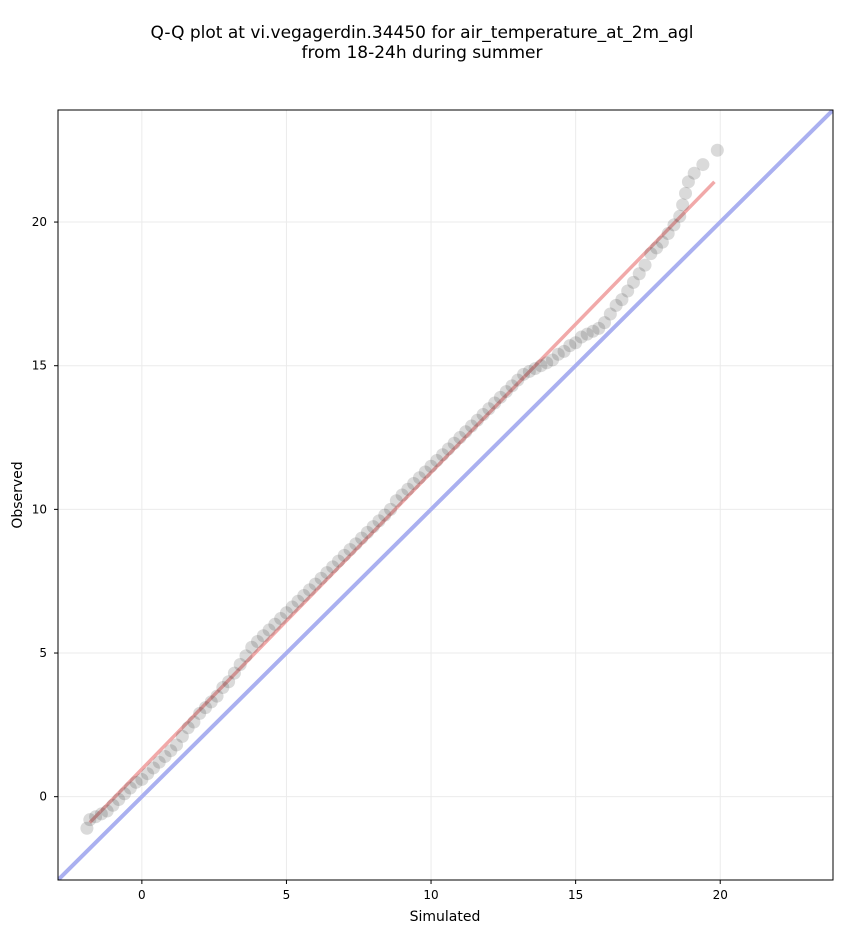  What do you see at coordinates (43, 653) in the screenshot?
I see `y-tick-label: 5` at bounding box center [43, 653].